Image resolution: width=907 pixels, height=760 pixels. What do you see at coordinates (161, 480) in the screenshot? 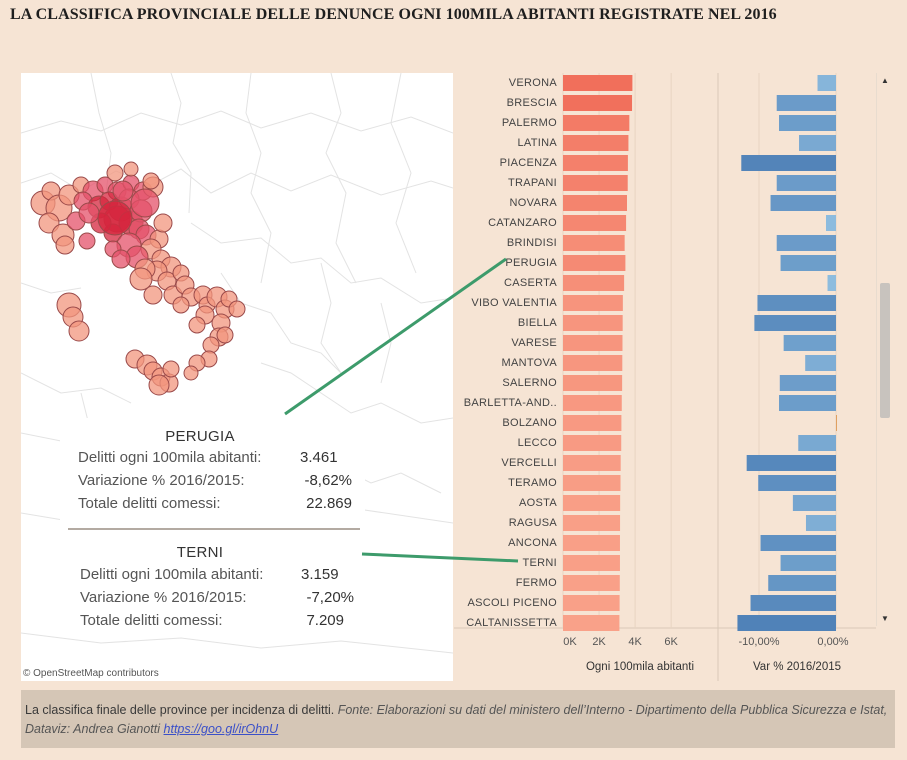
I see `tooltip-label: Variazione % 2016/2015:` at bounding box center [161, 480].